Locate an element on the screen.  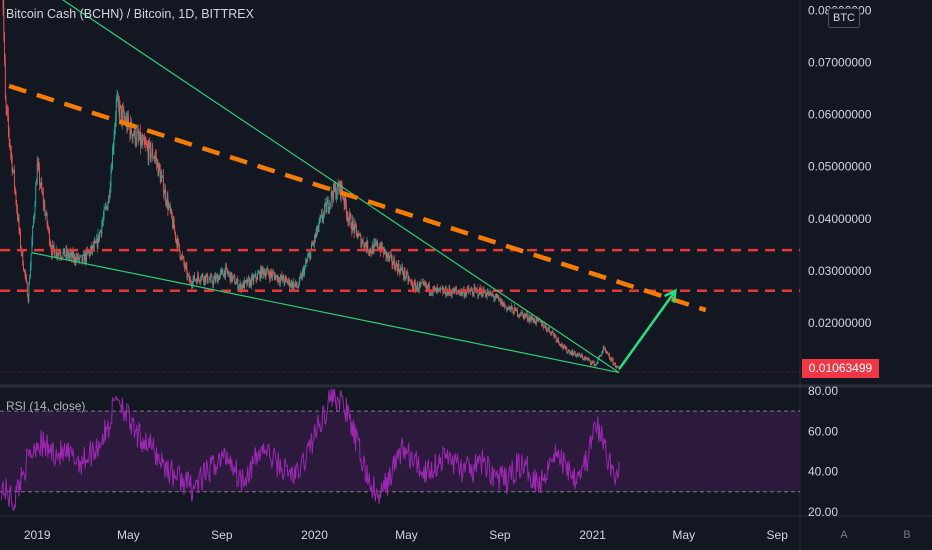
auto-scale-button: A is located at coordinates (844, 535).